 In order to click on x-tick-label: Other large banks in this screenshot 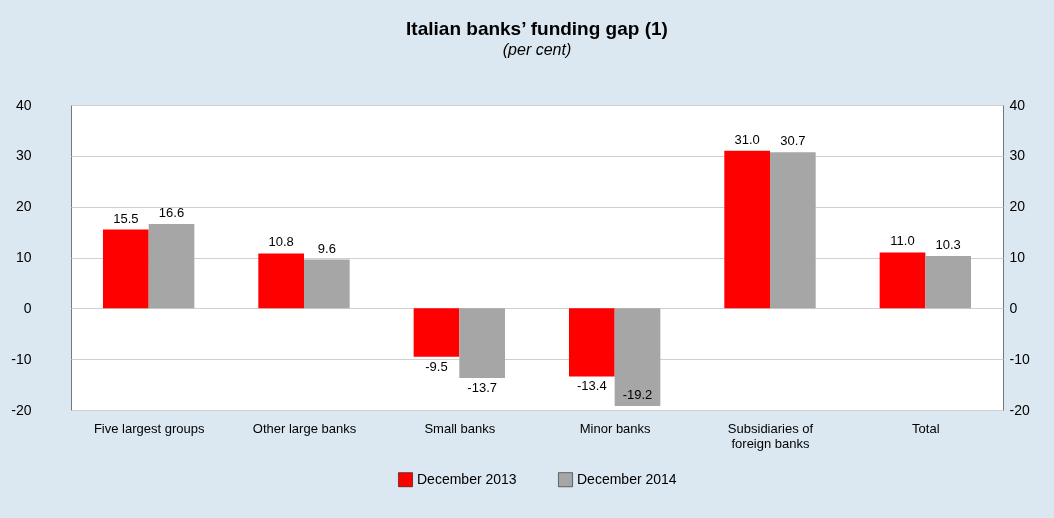, I will do `click(304, 428)`.